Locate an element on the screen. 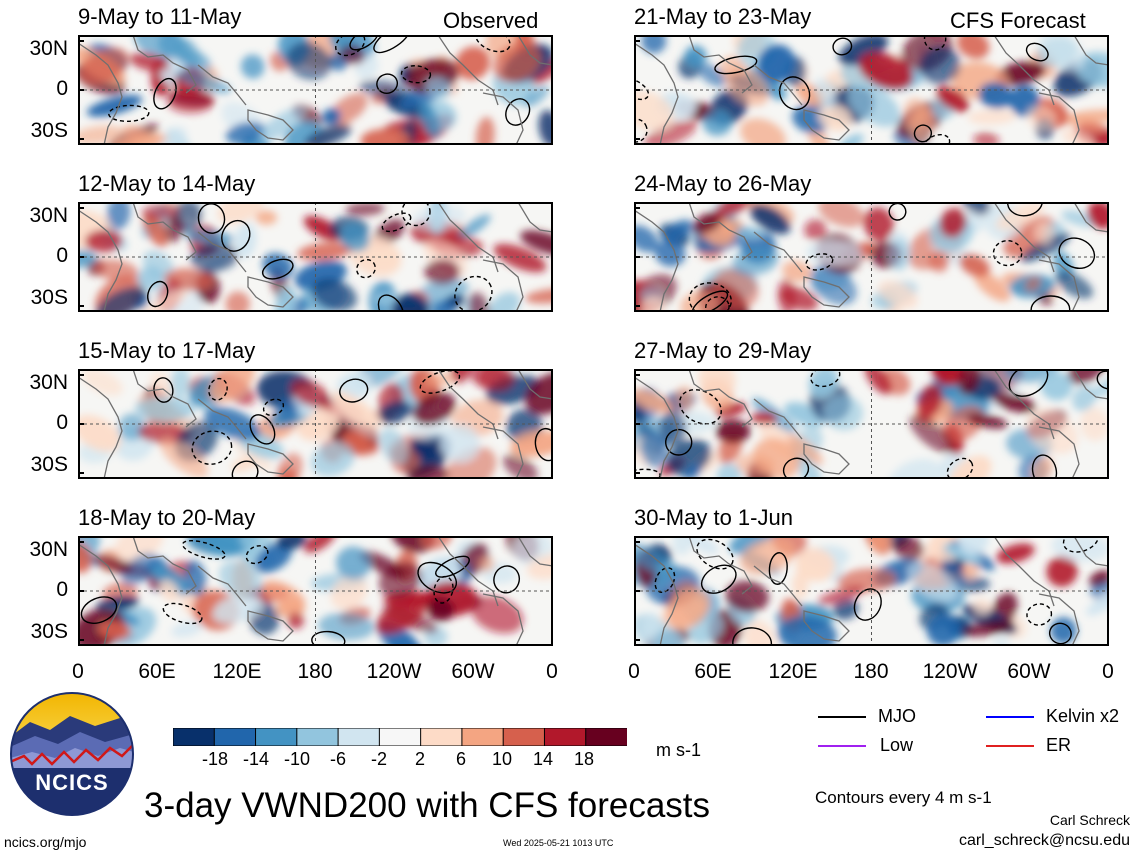  lon-tick-label: 0 is located at coordinates (1108, 671).